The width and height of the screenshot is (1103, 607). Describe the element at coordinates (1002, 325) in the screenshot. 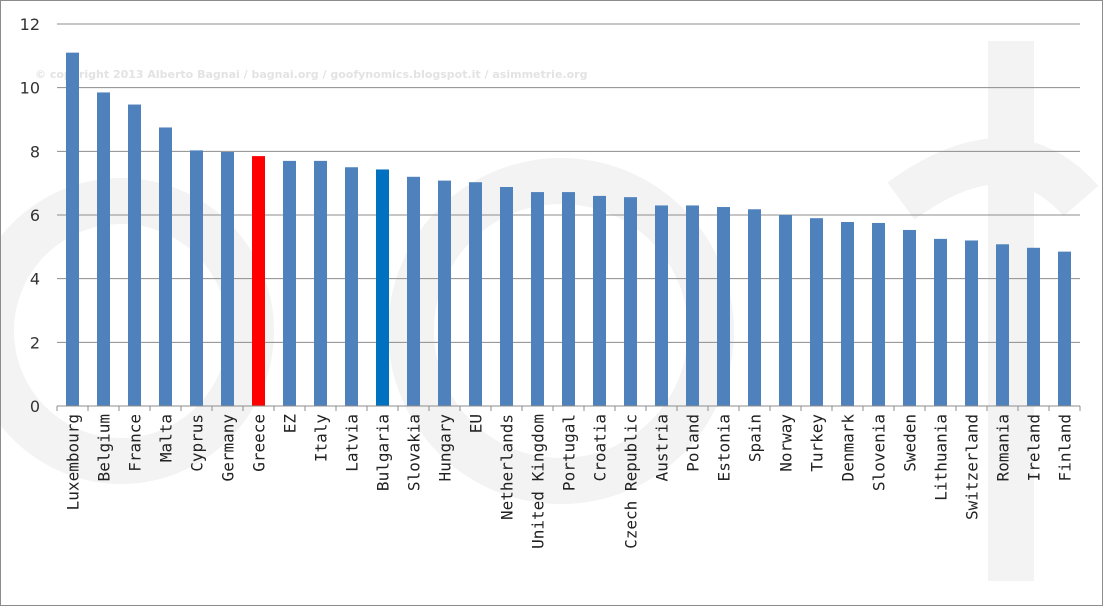

I see `bar-romania` at that location.